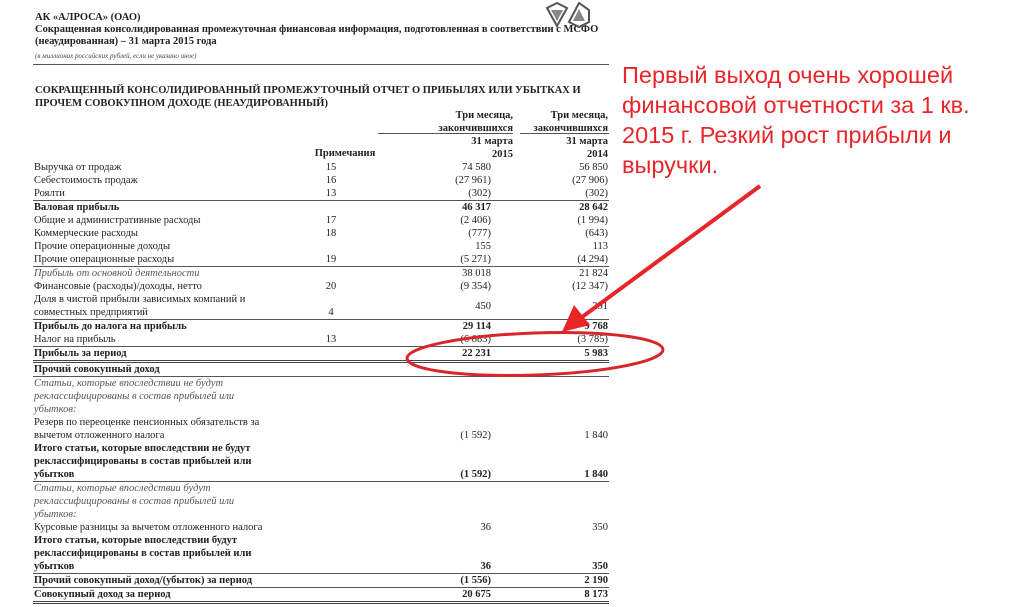 Image resolution: width=1024 pixels, height=607 pixels. Describe the element at coordinates (345, 153) in the screenshot. I see `column-header-notes: Примечания` at that location.